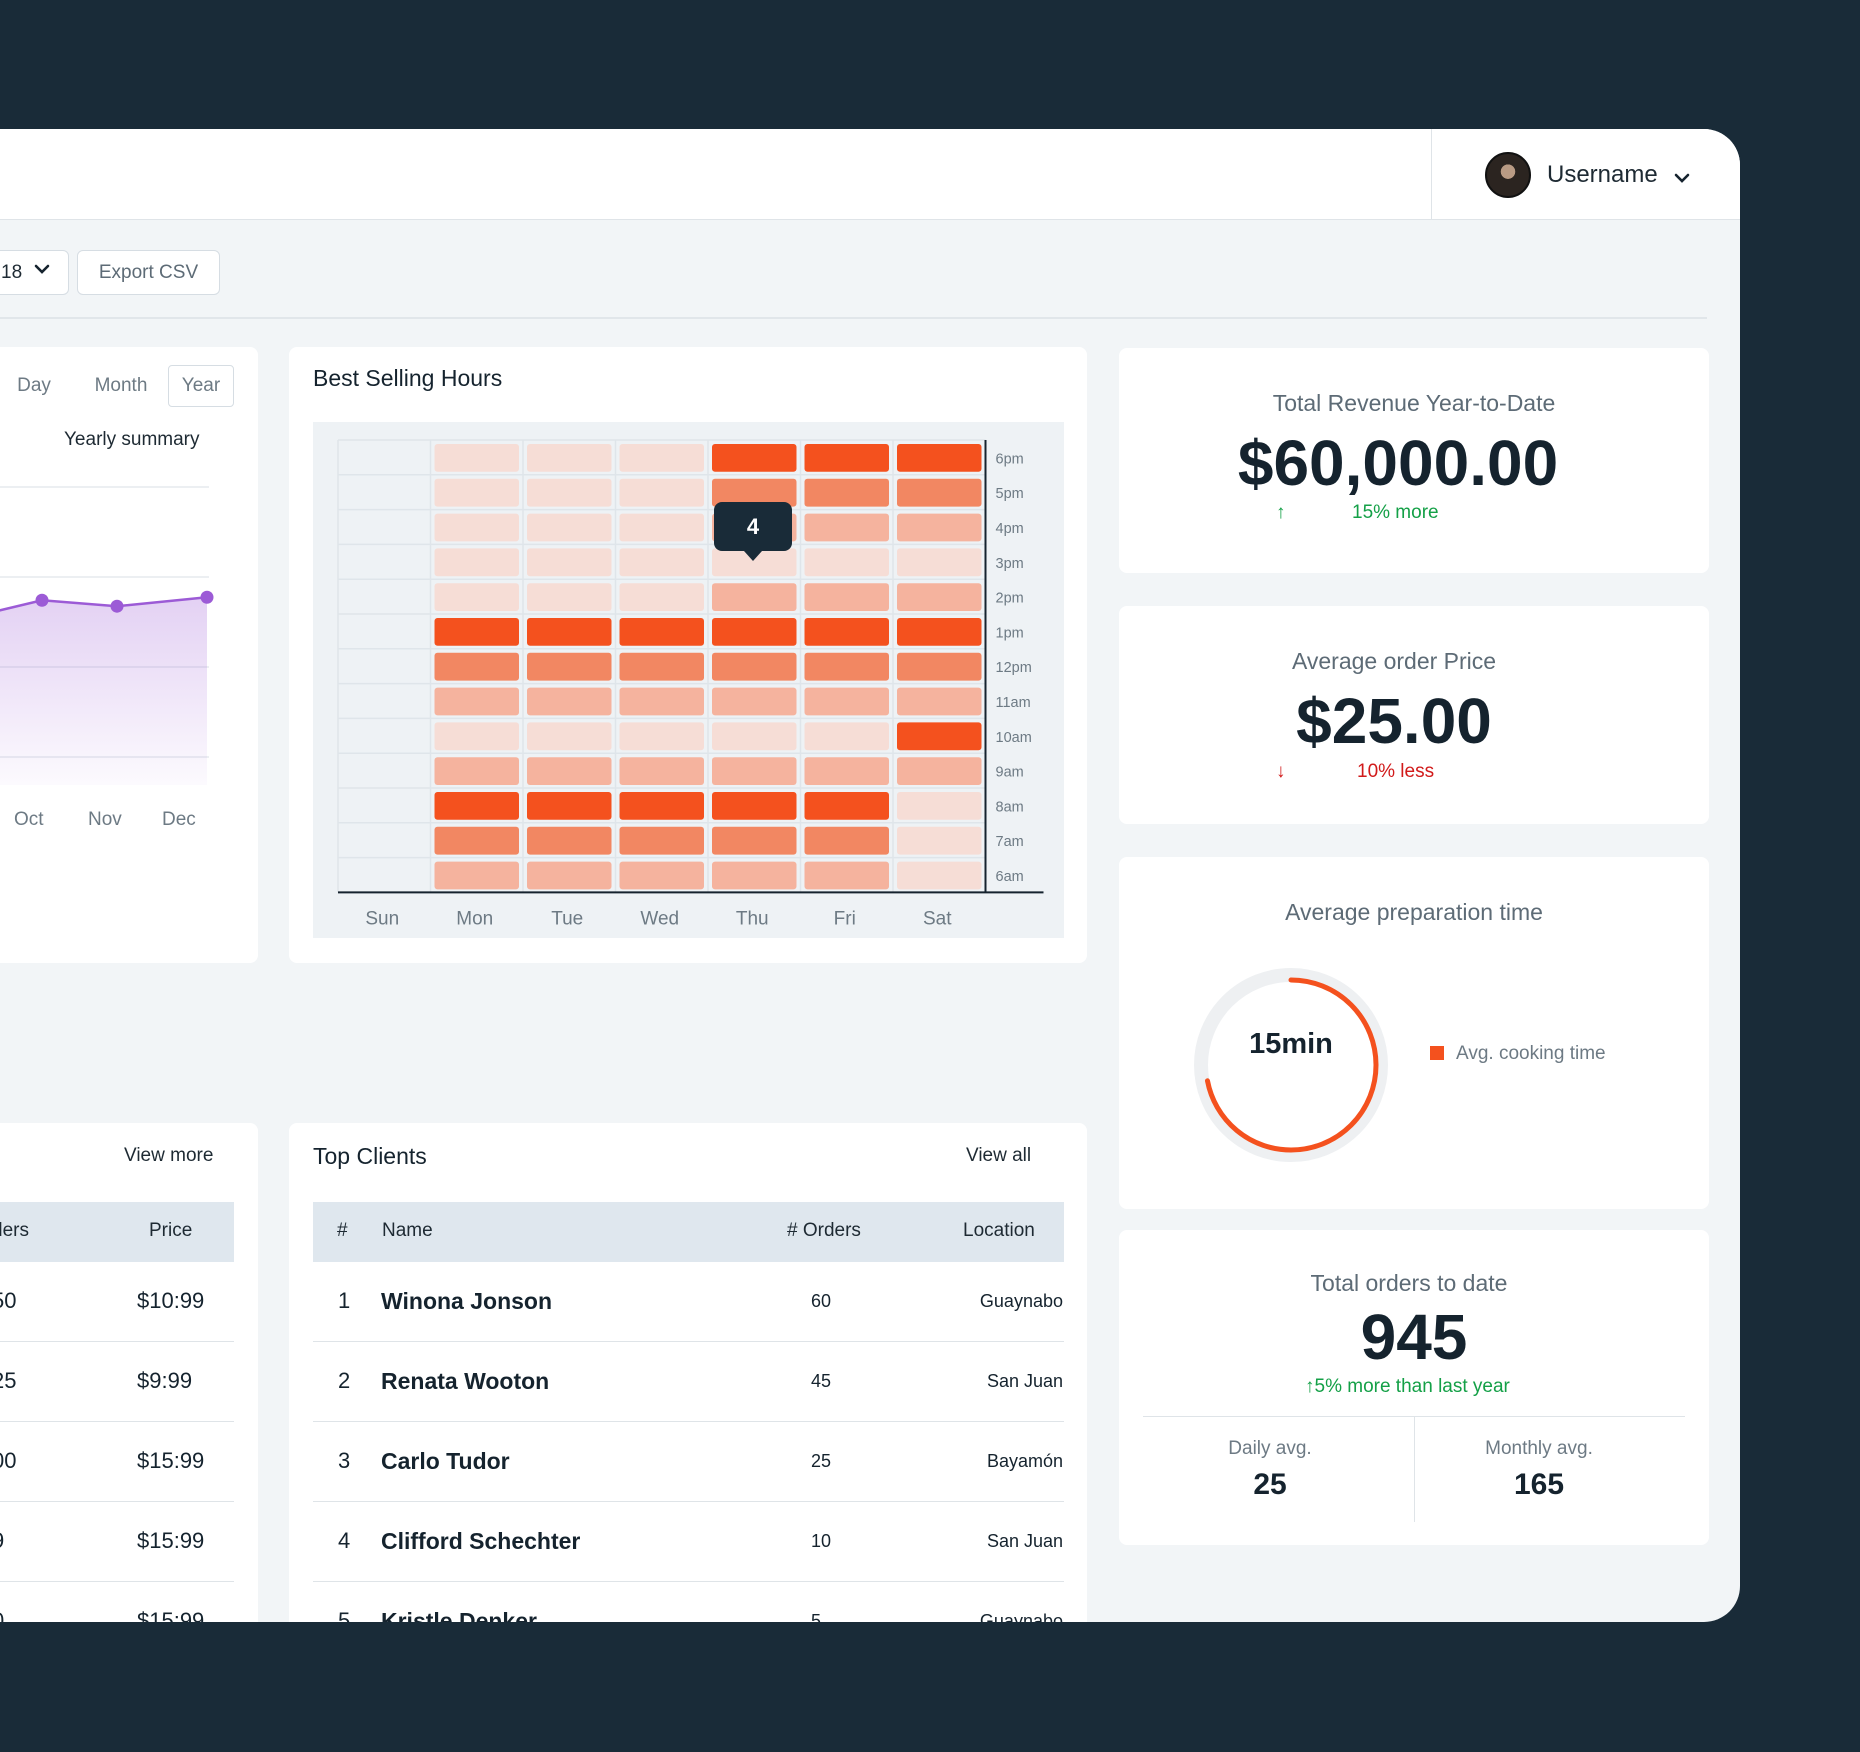 The height and width of the screenshot is (1752, 1860). Describe the element at coordinates (34, 385) in the screenshot. I see `tab-day: Day` at that location.